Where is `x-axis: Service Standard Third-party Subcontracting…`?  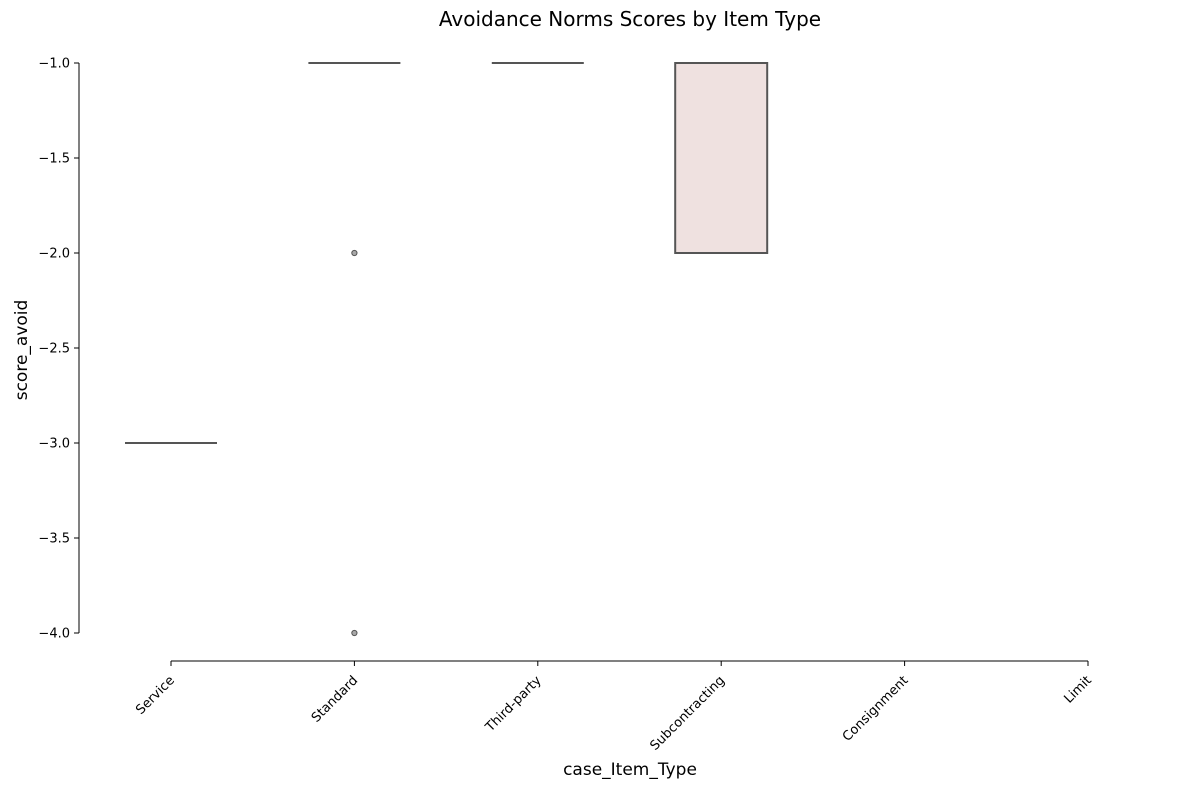
x-axis: Service Standard Third-party Subcontracting… is located at coordinates (614, 707).